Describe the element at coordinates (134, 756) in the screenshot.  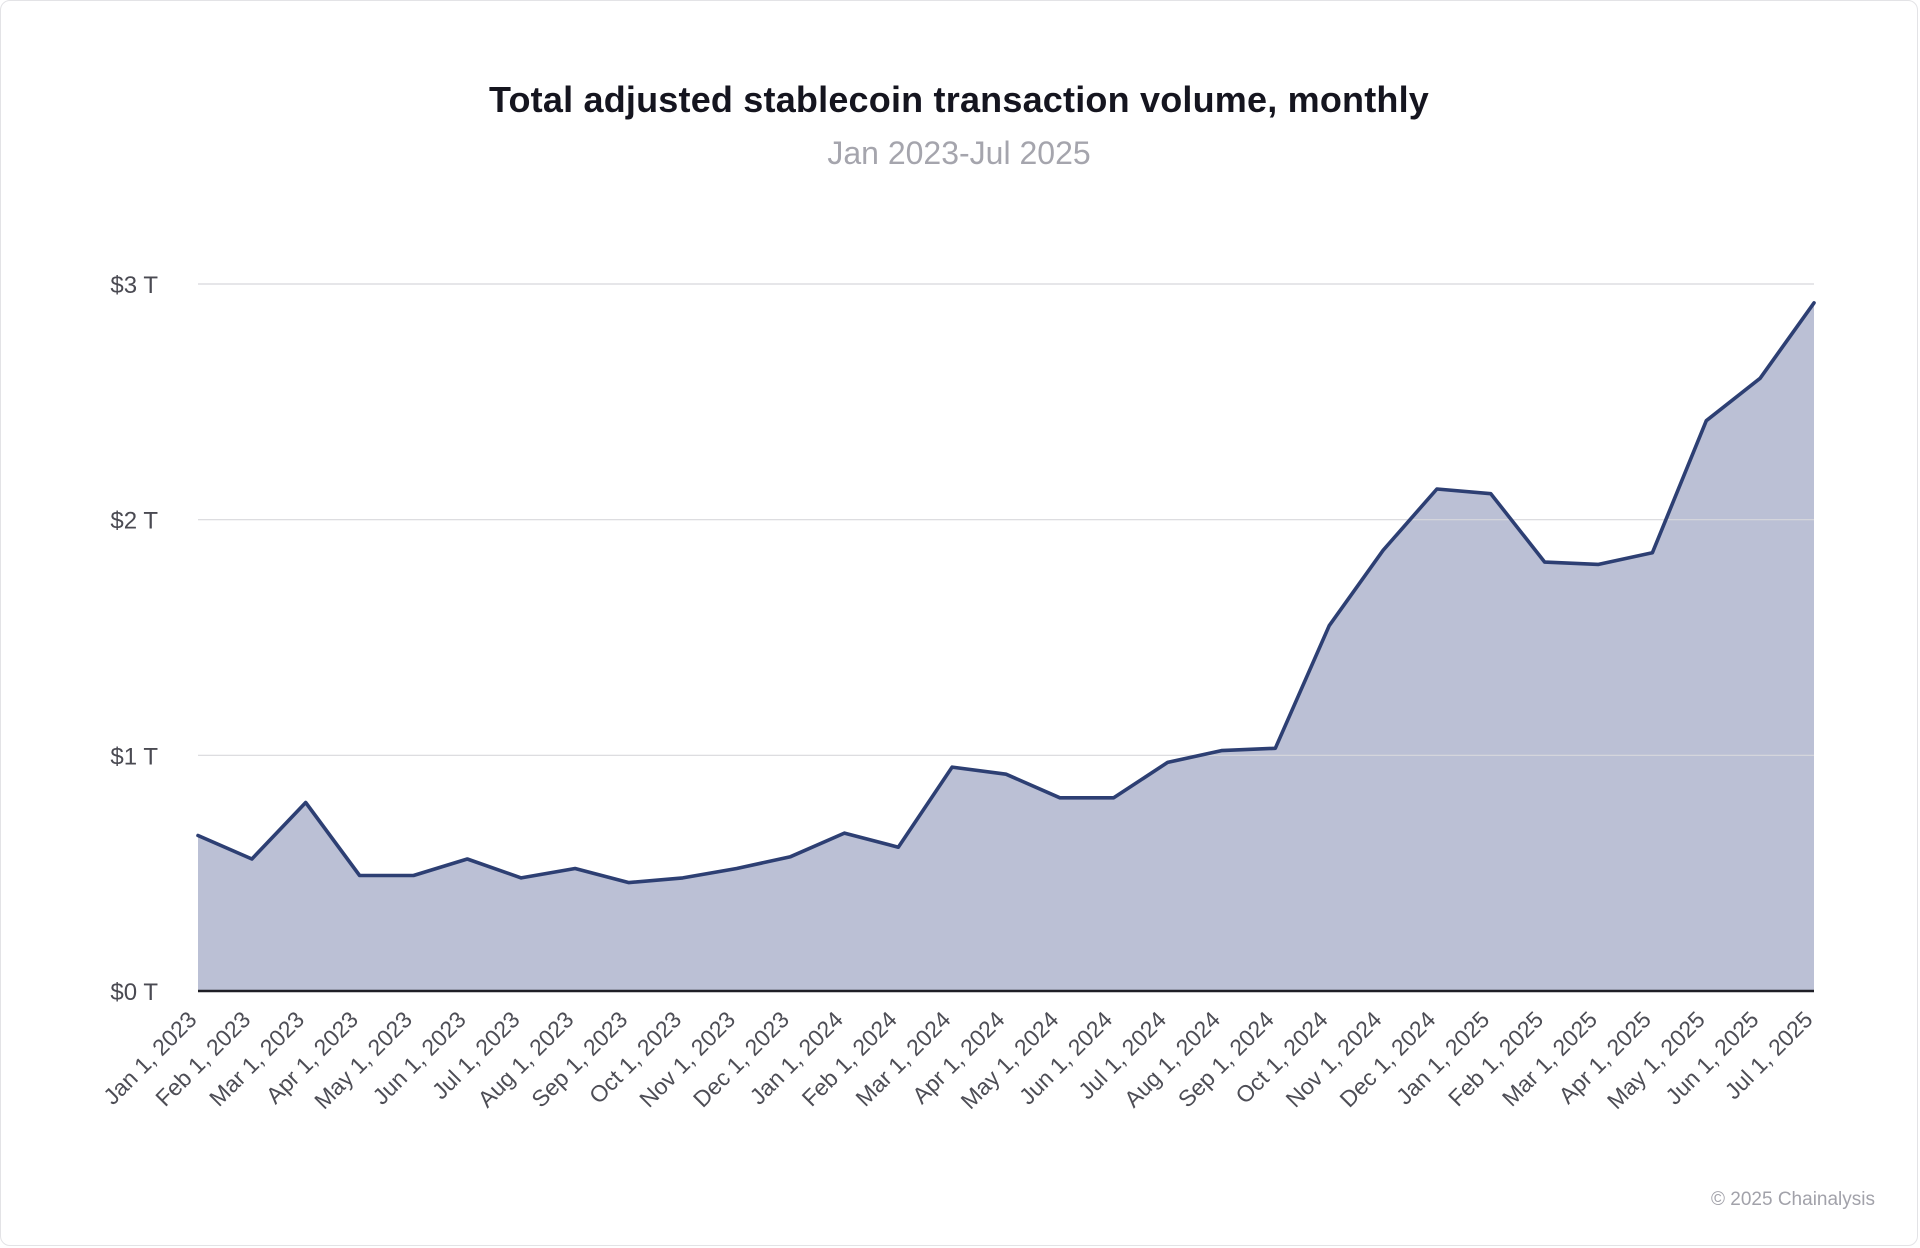
I see `y-tick-label: $1 T` at that location.